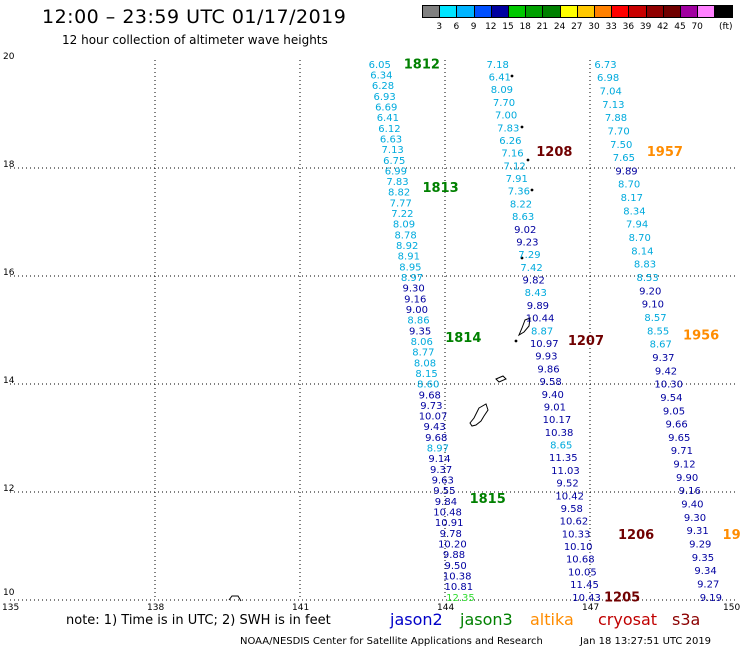  Describe the element at coordinates (506, 116) in the screenshot. I see `wave-height-value: 7.00` at that location.